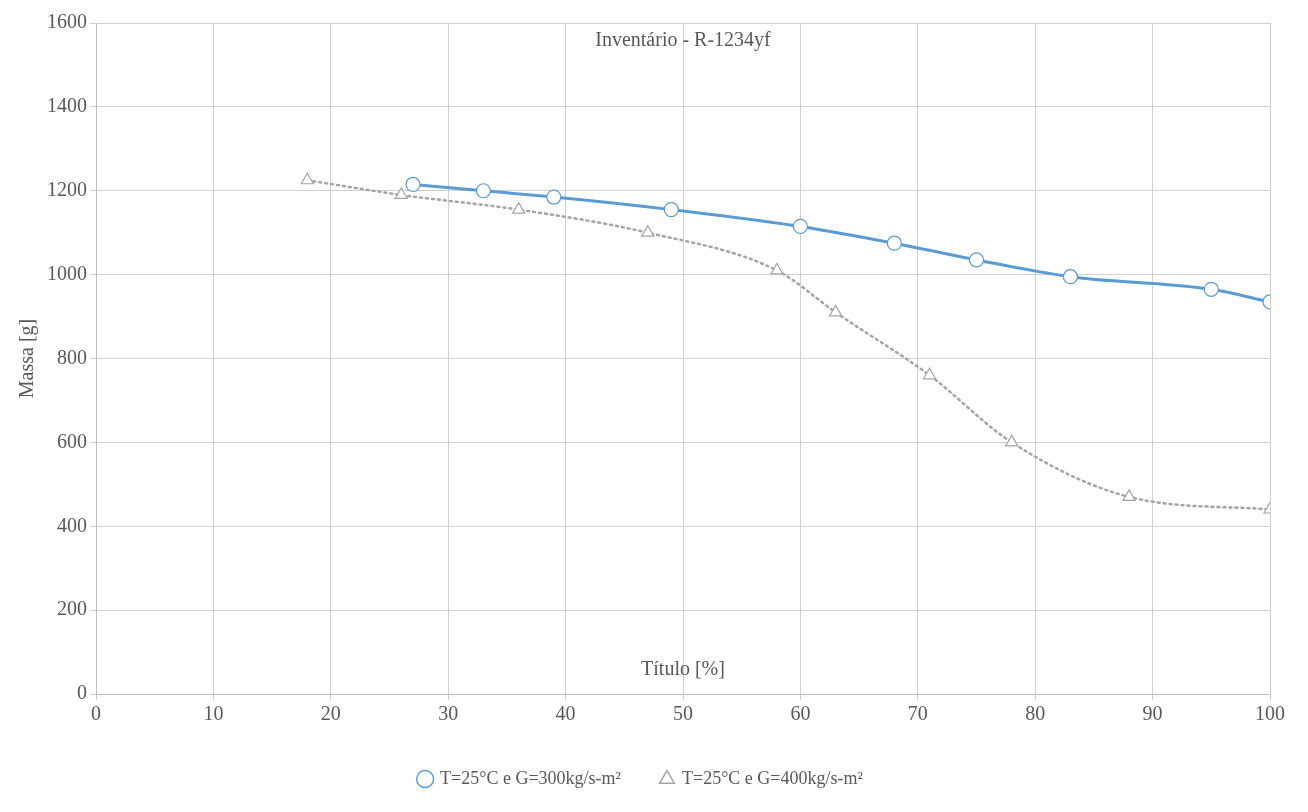 The height and width of the screenshot is (812, 1308). What do you see at coordinates (565, 713) in the screenshot?
I see `x-tick-label: 40` at bounding box center [565, 713].